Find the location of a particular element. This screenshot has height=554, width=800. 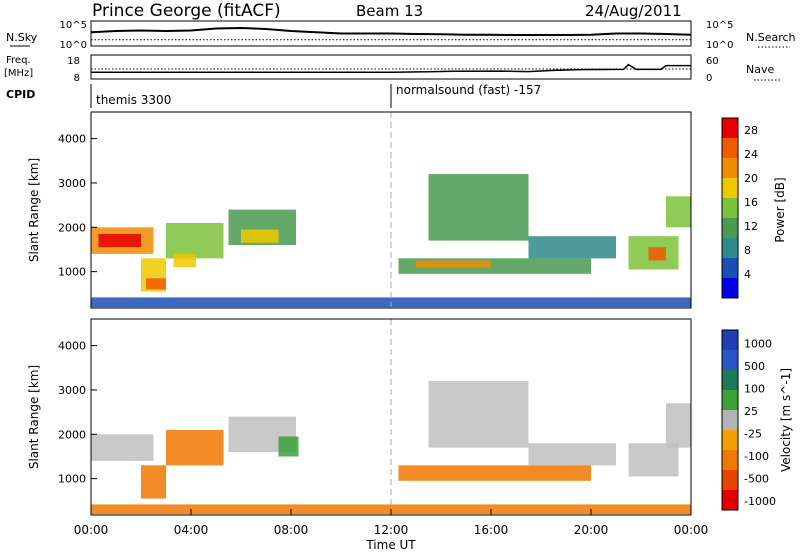

velocity-colorbar-tick-4: -25 is located at coordinates (753, 434).